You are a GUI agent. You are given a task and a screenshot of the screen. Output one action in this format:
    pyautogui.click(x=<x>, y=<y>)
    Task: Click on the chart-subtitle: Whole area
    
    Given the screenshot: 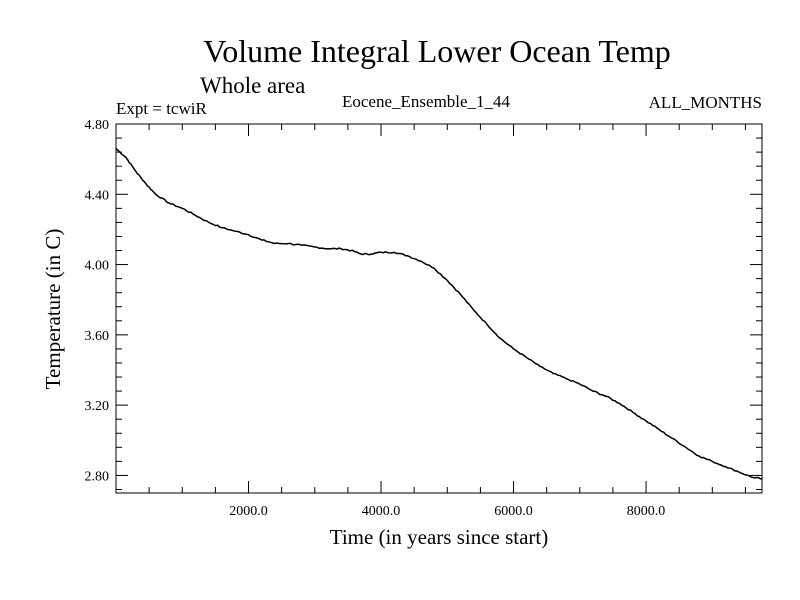 What is the action you would take?
    pyautogui.click(x=252, y=85)
    